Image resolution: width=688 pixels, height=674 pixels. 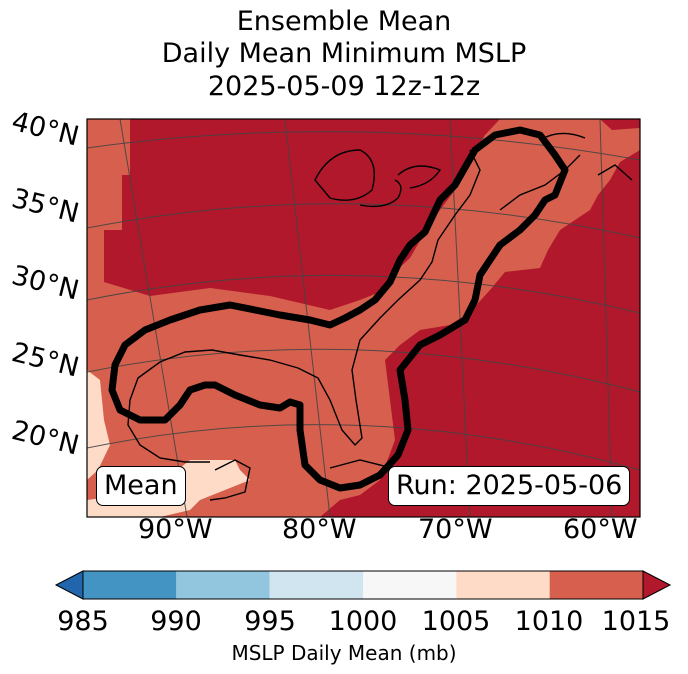 I want to click on colorbar-tick-990: 990, so click(x=176, y=621).